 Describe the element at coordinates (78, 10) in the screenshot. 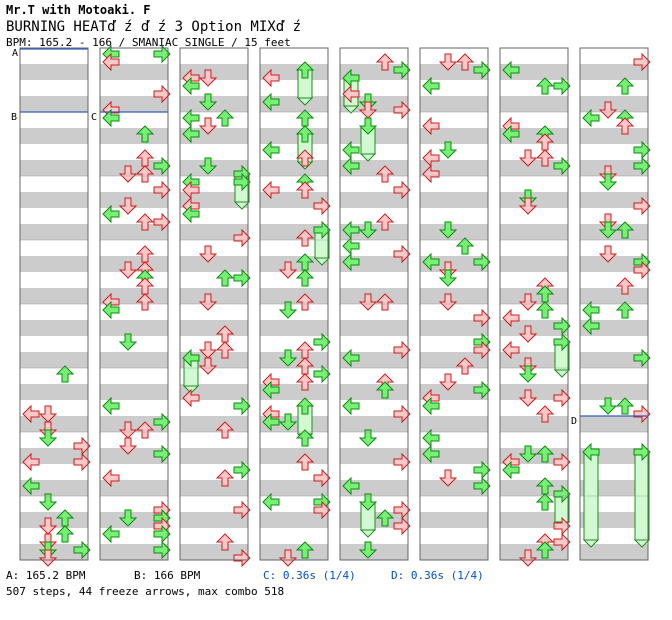

I see `song-artist: Mr.T with Motoaki. F` at that location.